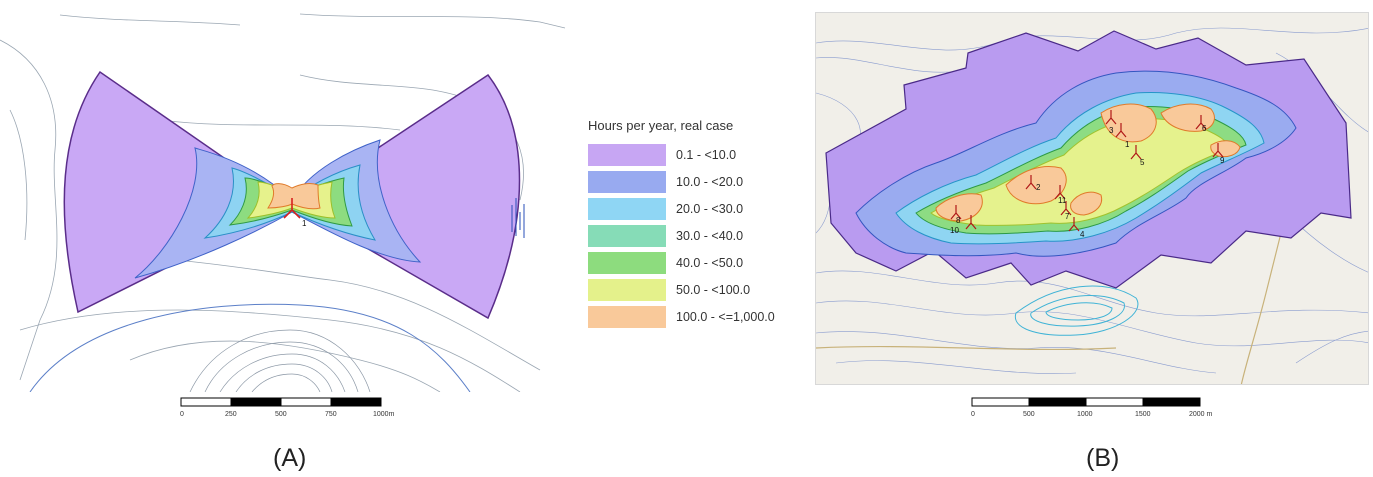 The width and height of the screenshot is (1373, 477). I want to click on turbine-markers-b: 1 2 3 4 5 6 7 8 9 10 11, so click(1087, 174).